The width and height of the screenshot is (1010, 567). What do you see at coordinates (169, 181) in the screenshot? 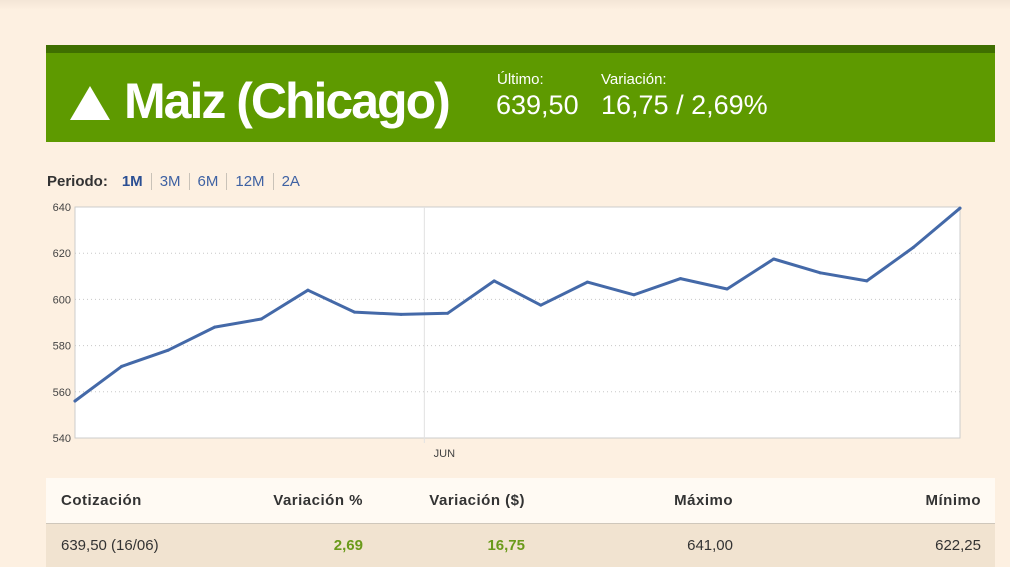
I see `period-tab-3m: 3M` at bounding box center [169, 181].